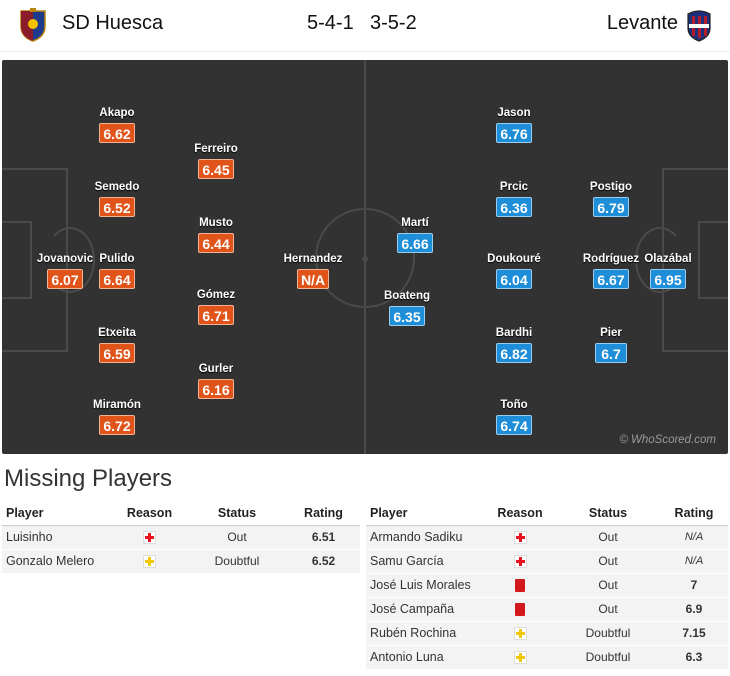  Describe the element at coordinates (33, 25) in the screenshot. I see `huesca-crest-icon` at that location.